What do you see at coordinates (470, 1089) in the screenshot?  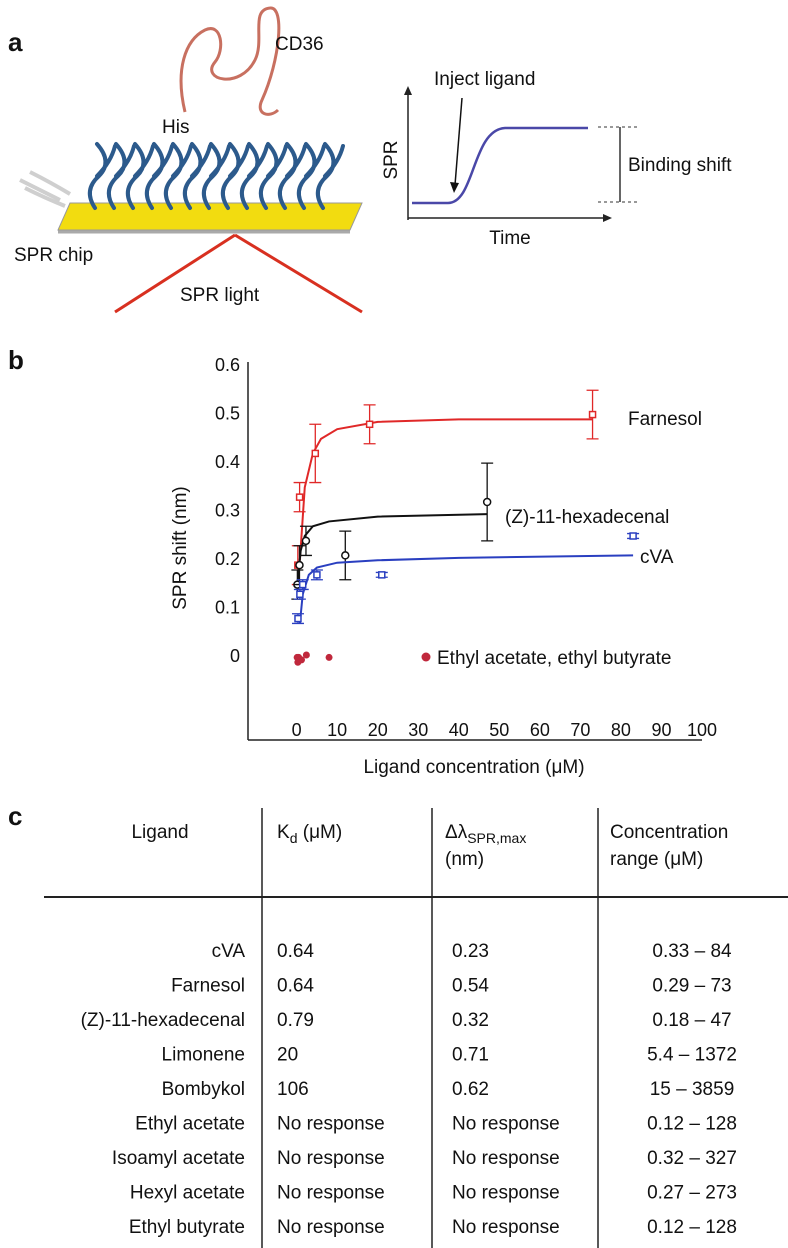 I see `table-cell: 0.62` at bounding box center [470, 1089].